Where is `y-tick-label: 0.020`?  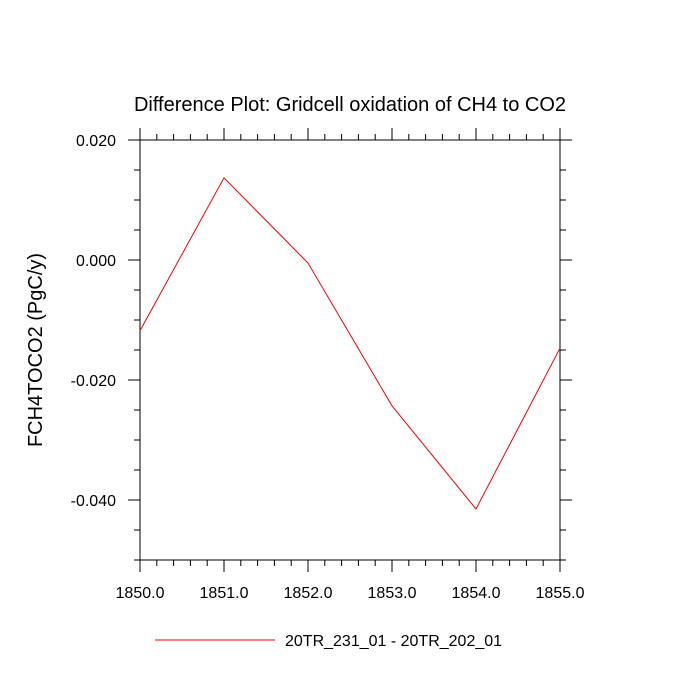 y-tick-label: 0.020 is located at coordinates (96, 141).